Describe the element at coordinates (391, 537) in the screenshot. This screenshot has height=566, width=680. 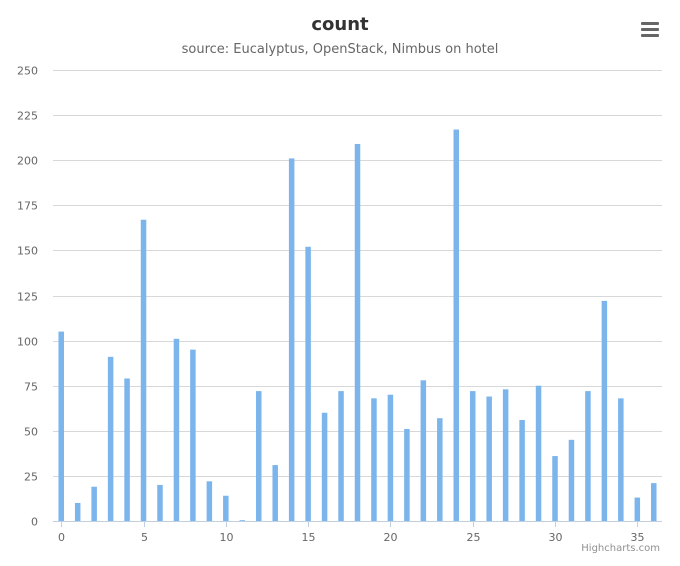
I see `x-tick-label-20: 20` at that location.